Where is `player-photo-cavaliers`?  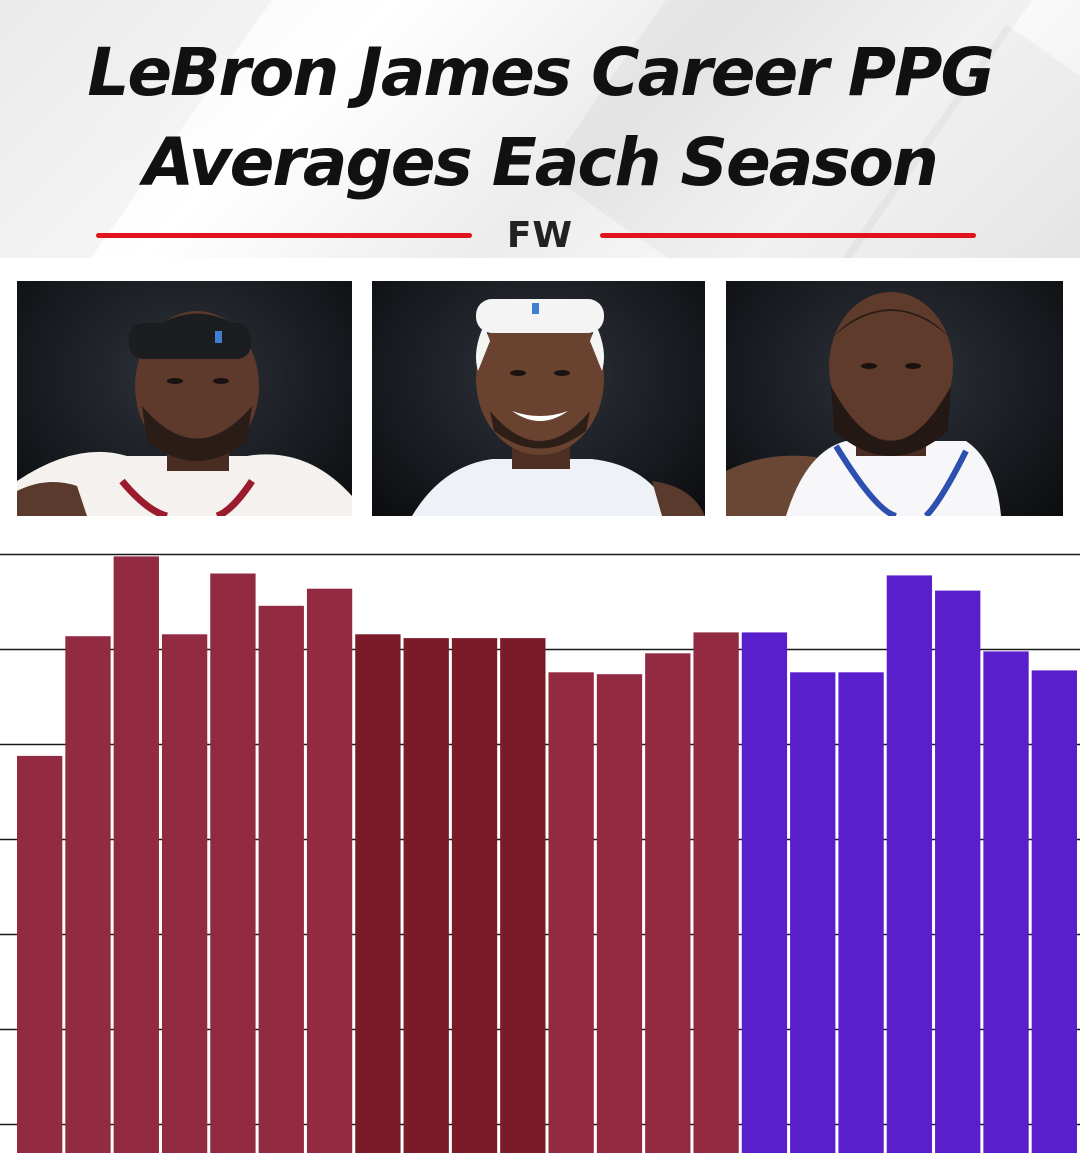 player-photo-cavaliers is located at coordinates (538, 398).